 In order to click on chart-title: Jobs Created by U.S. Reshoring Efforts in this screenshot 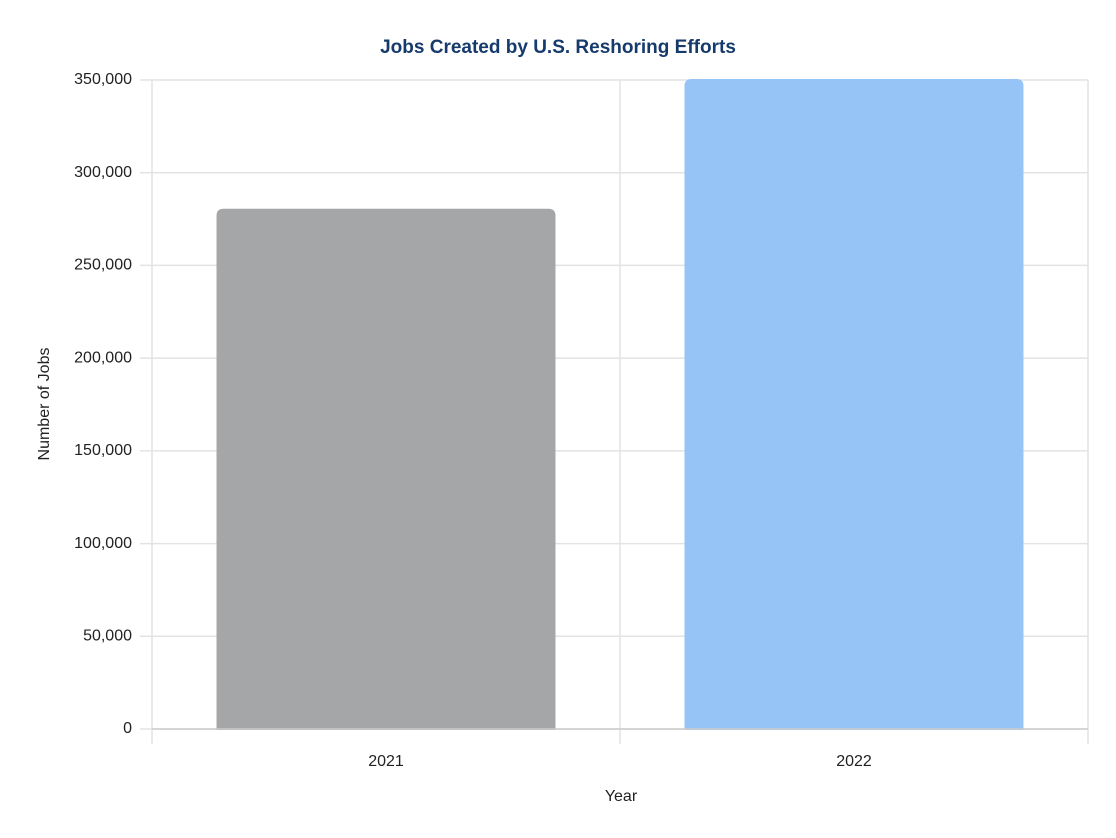, I will do `click(558, 47)`.